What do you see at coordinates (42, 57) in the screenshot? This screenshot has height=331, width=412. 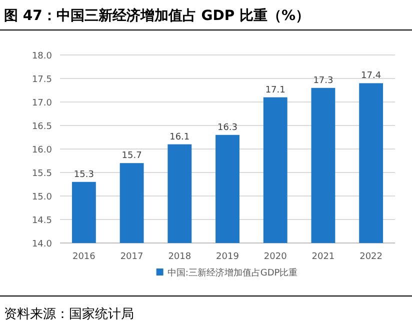 I see `y-tick-label: 18.0` at bounding box center [42, 57].